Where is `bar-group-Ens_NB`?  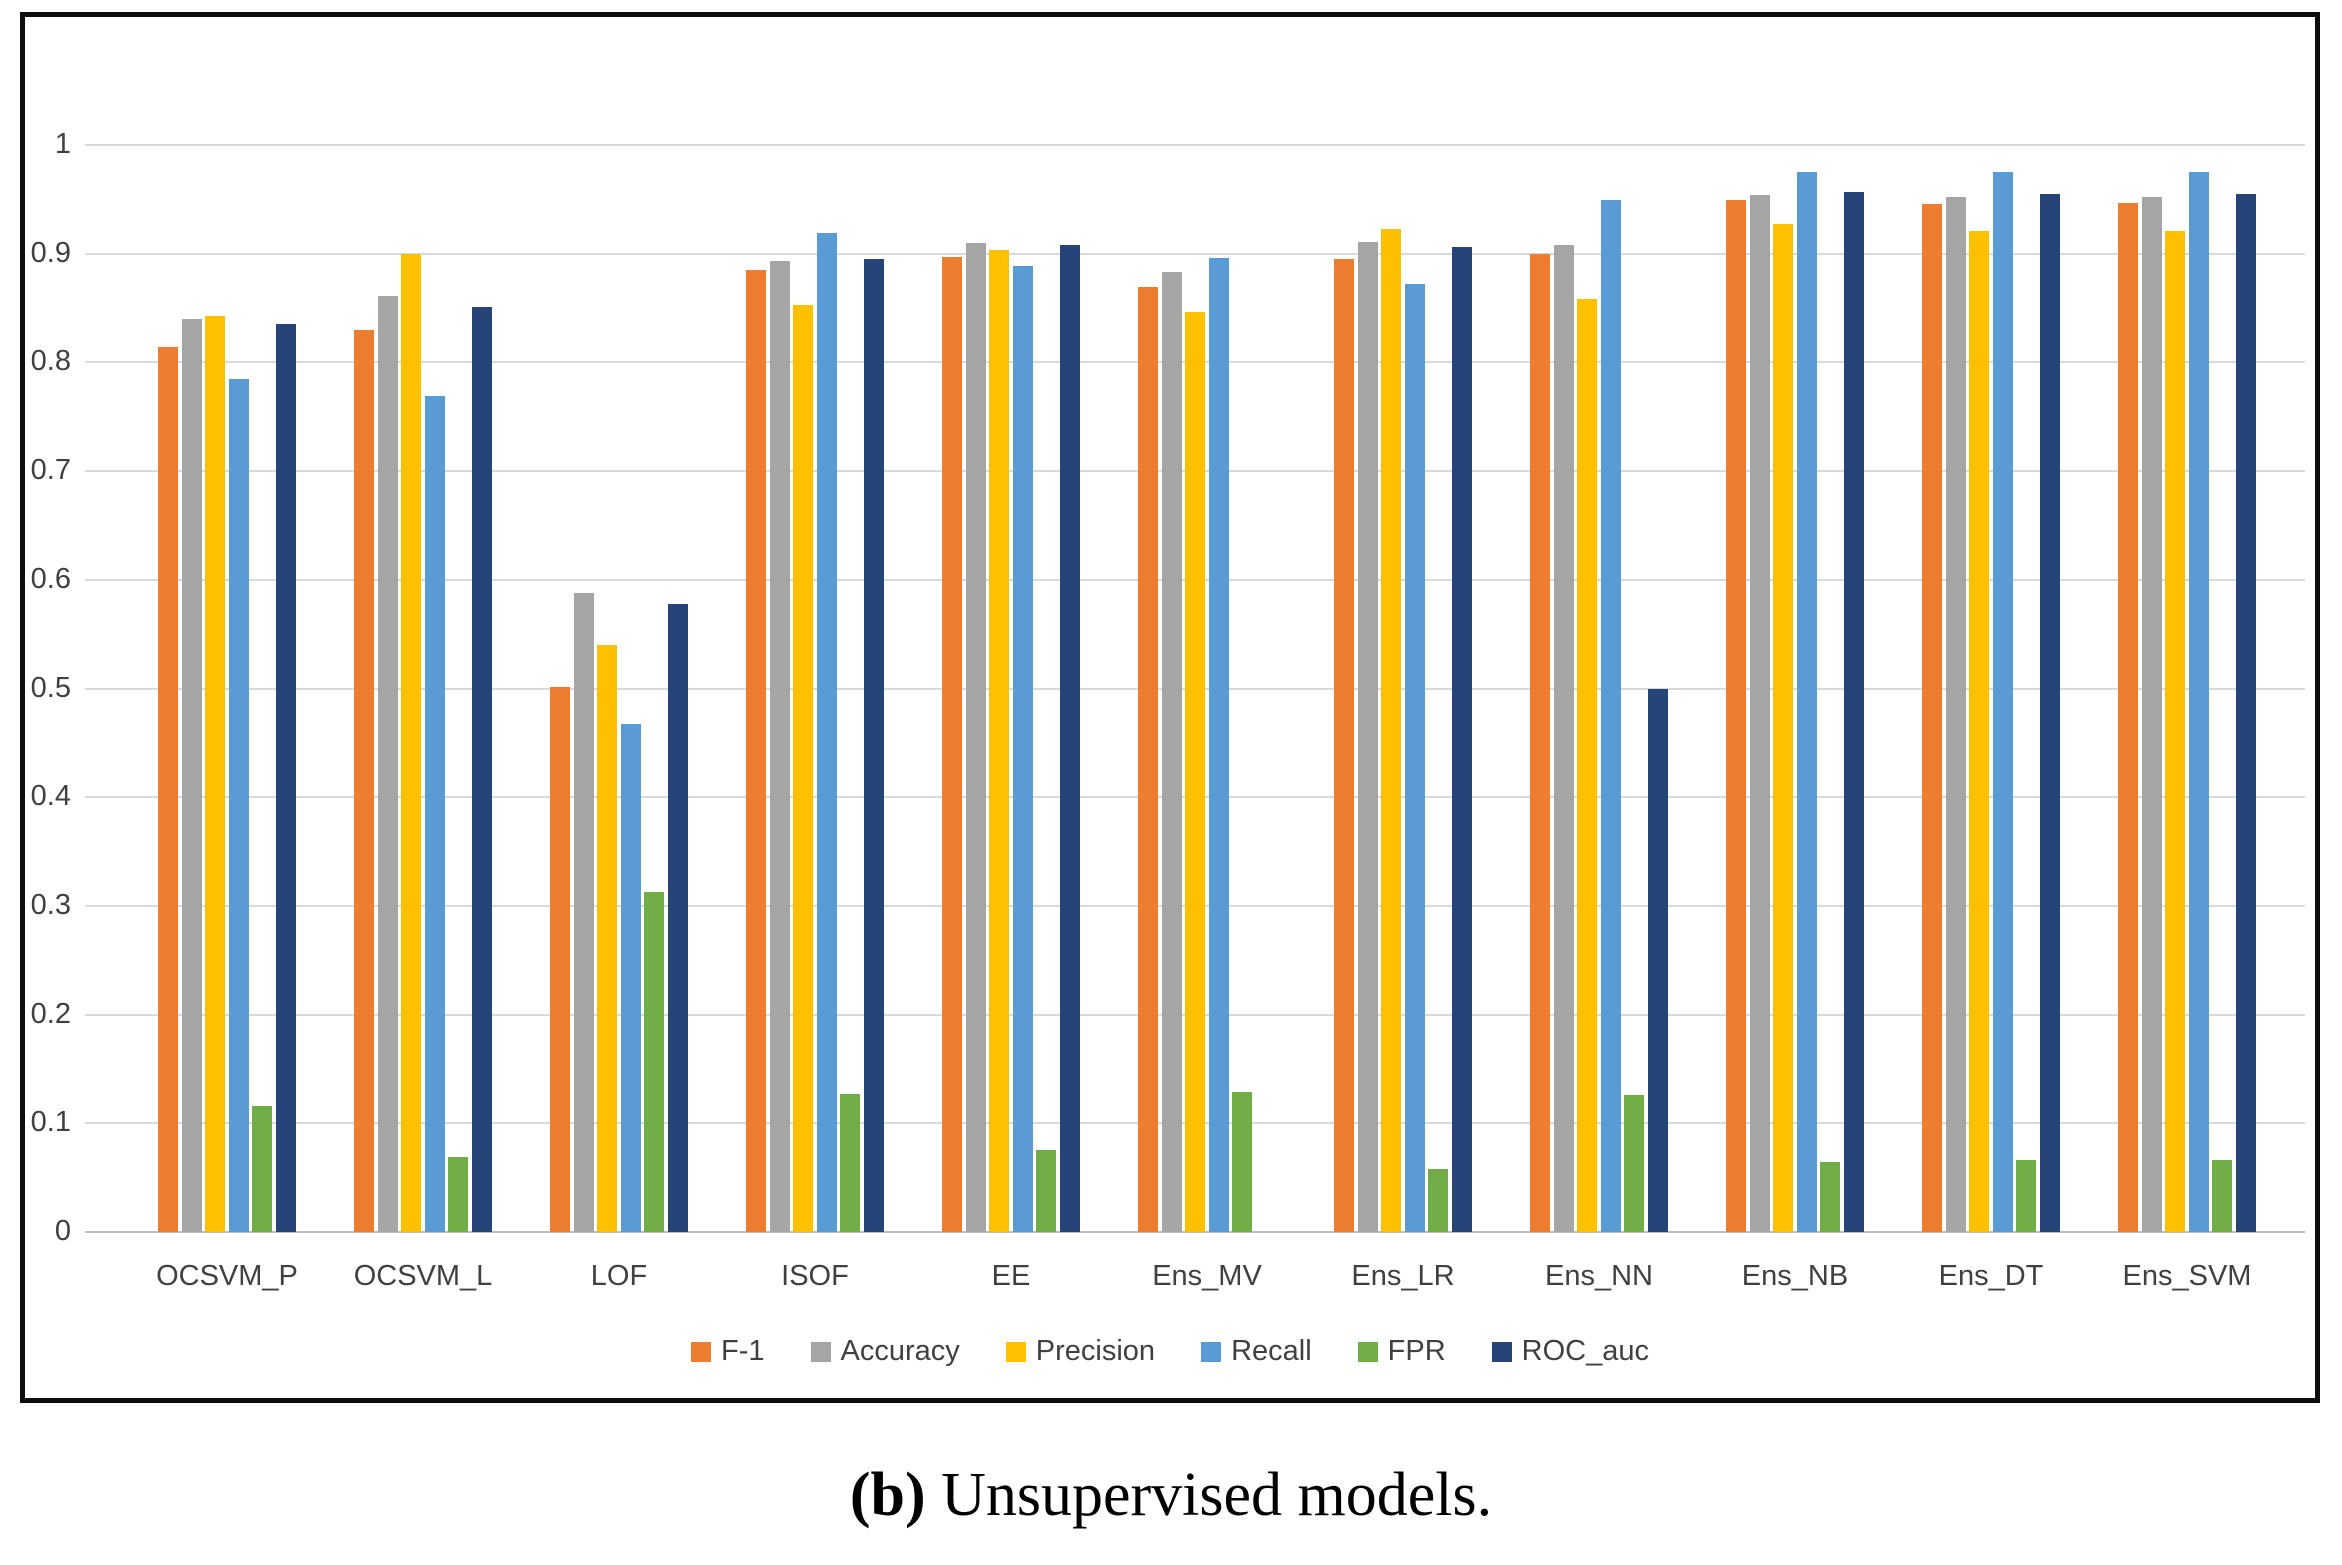 bar-group-Ens_NB is located at coordinates (1795, 688).